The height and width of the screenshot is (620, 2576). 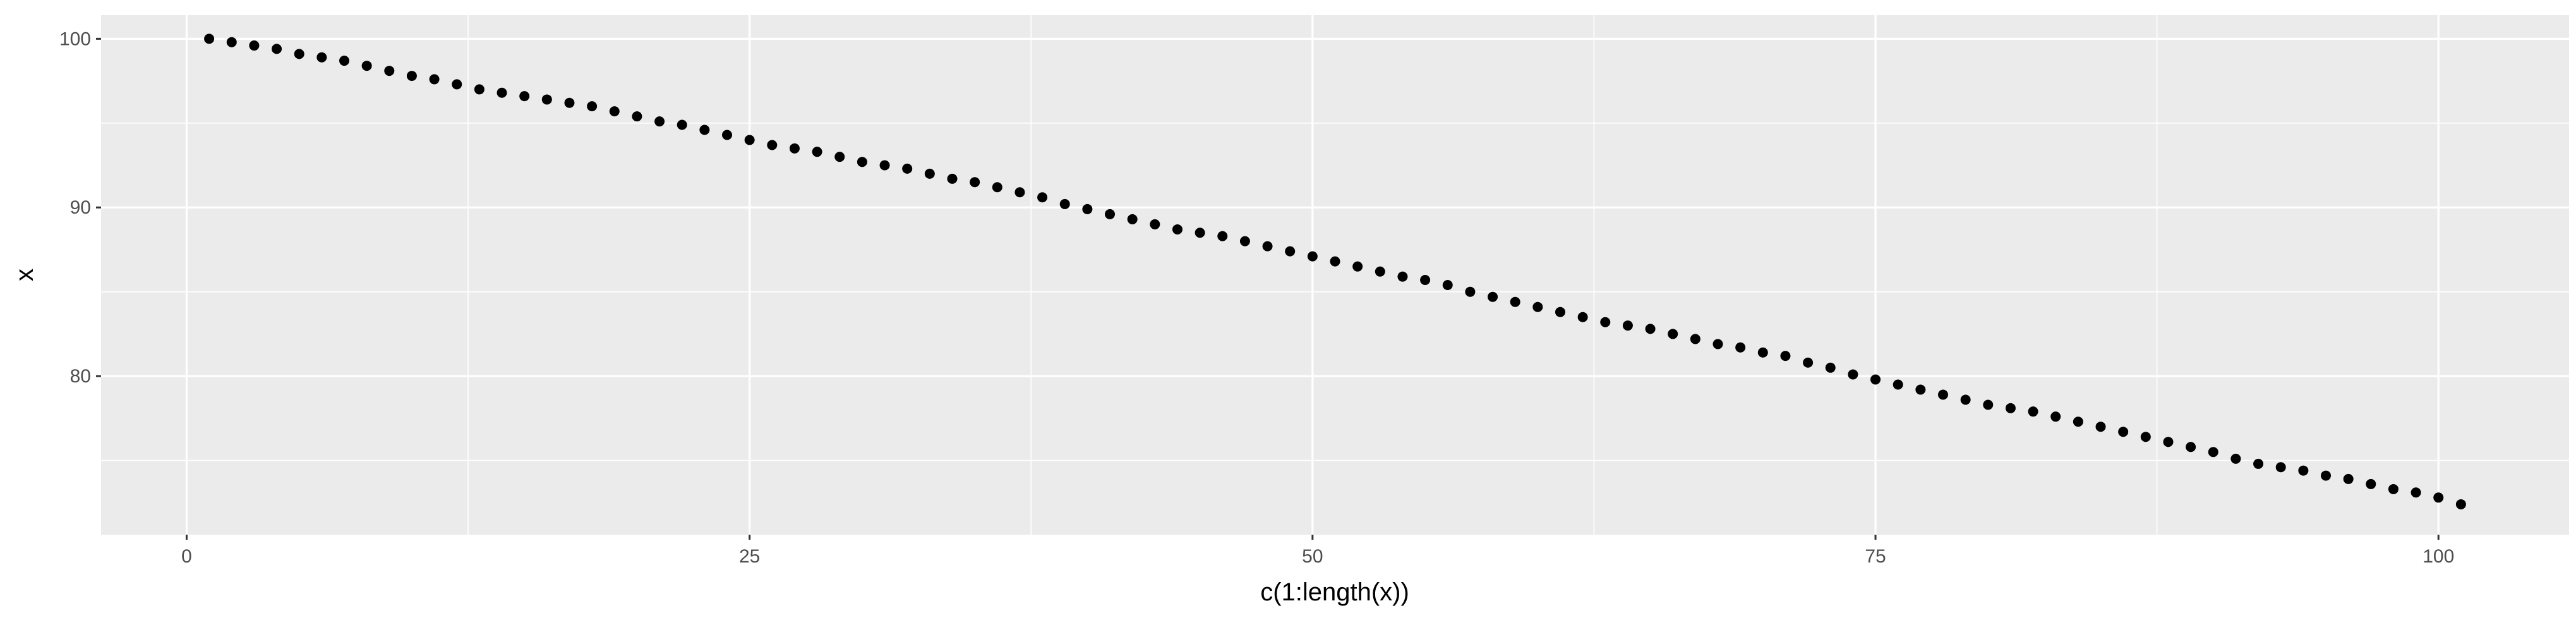 What do you see at coordinates (80, 207) in the screenshot?
I see `y-tick-label: 90` at bounding box center [80, 207].